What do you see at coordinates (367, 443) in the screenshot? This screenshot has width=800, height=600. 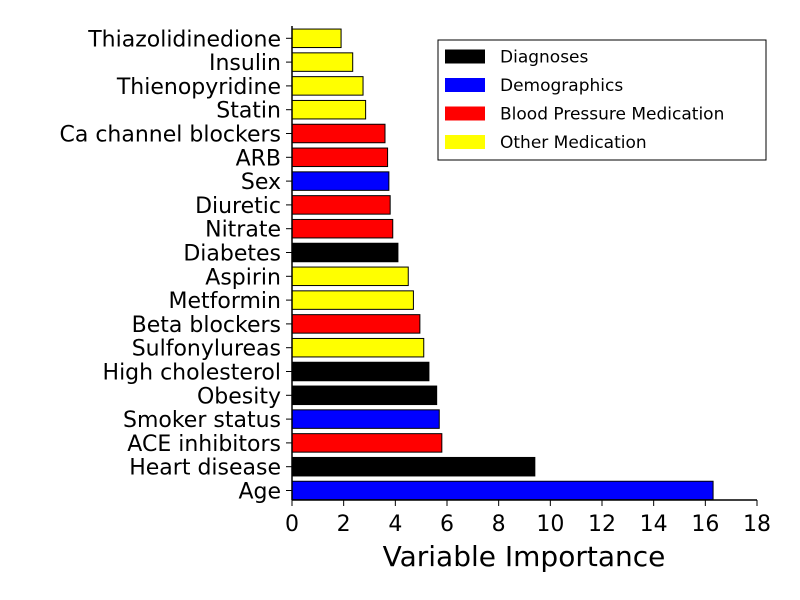 I see `bar-ace-inhibitors` at bounding box center [367, 443].